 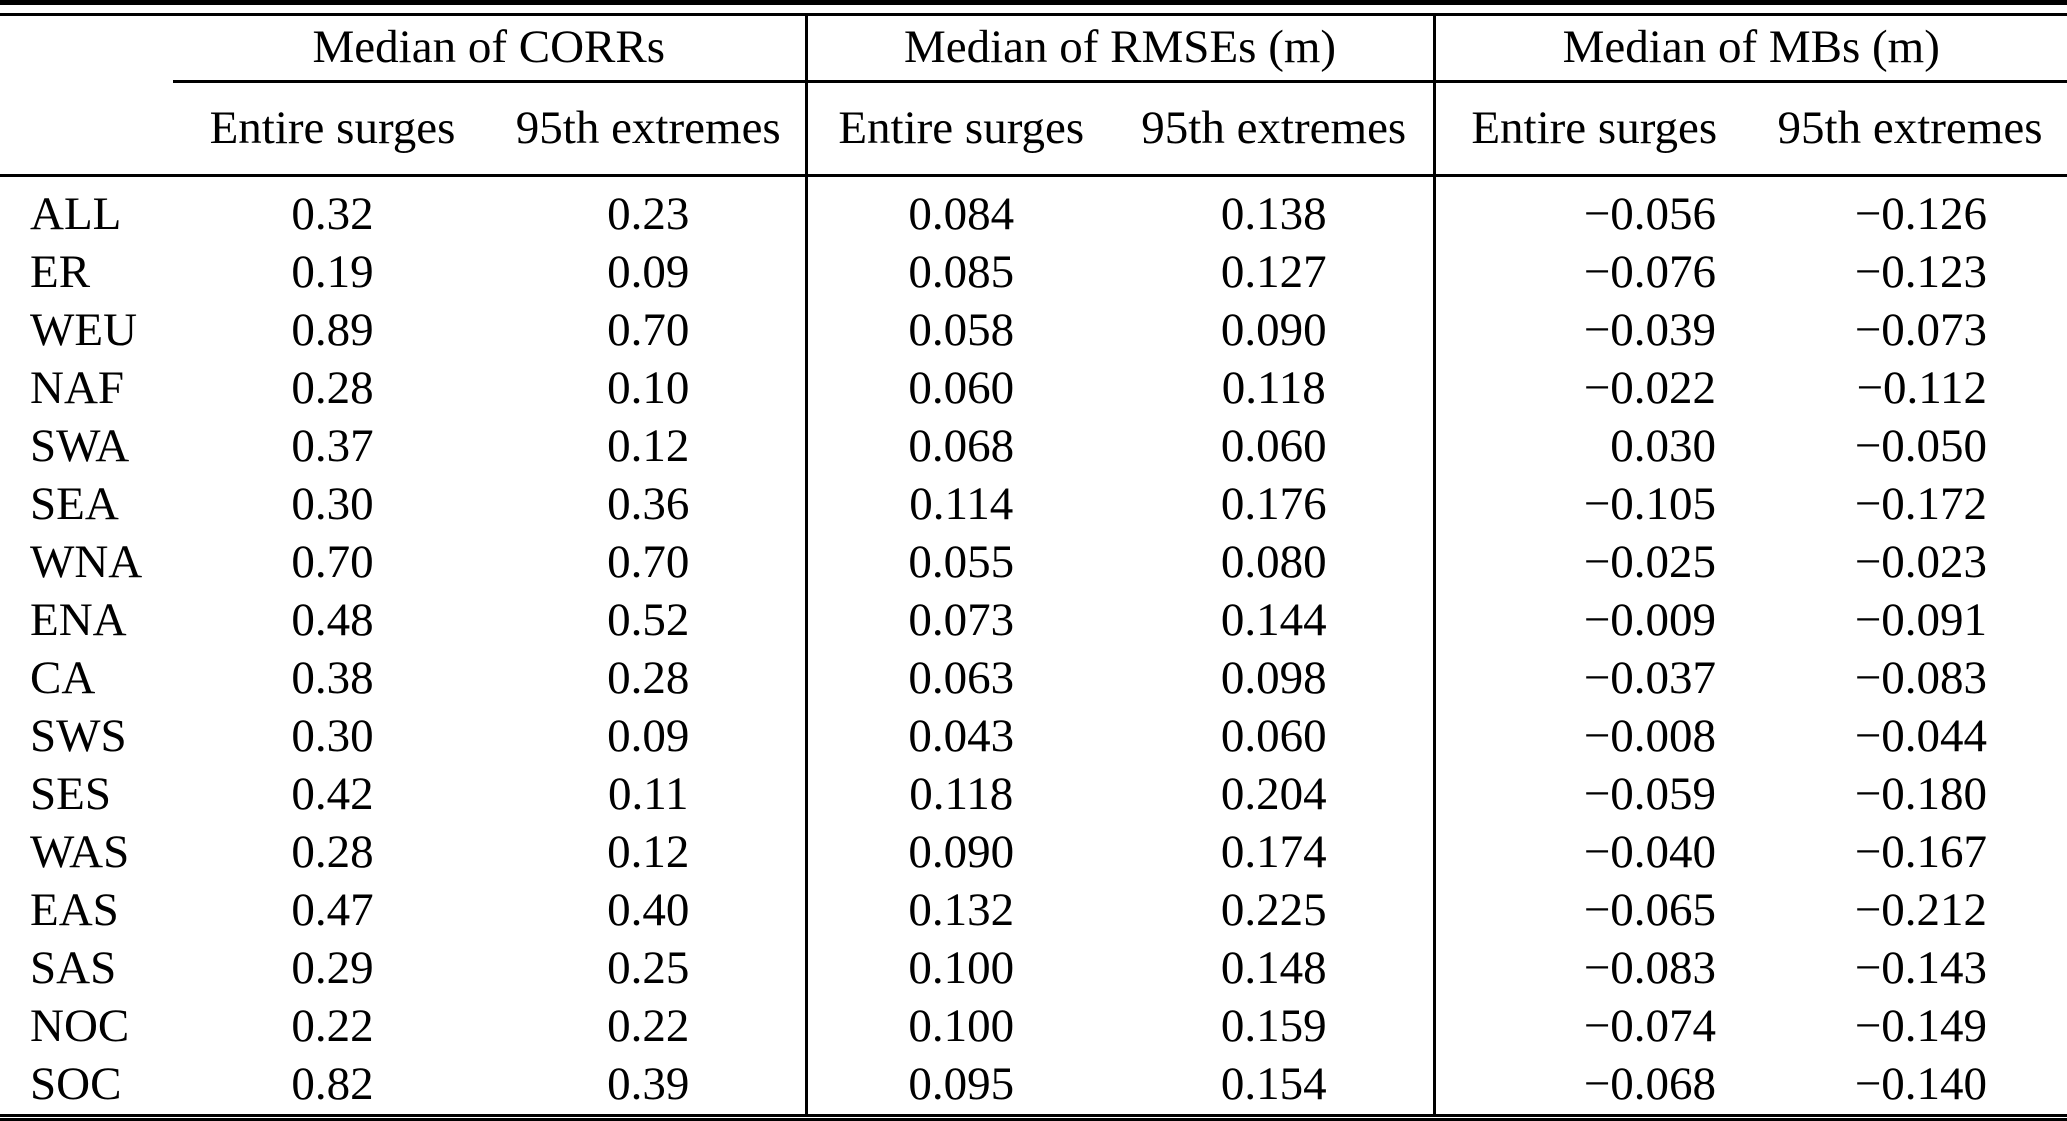 What do you see at coordinates (1592, 621) in the screenshot?
I see `value-cell: −0.009` at bounding box center [1592, 621].